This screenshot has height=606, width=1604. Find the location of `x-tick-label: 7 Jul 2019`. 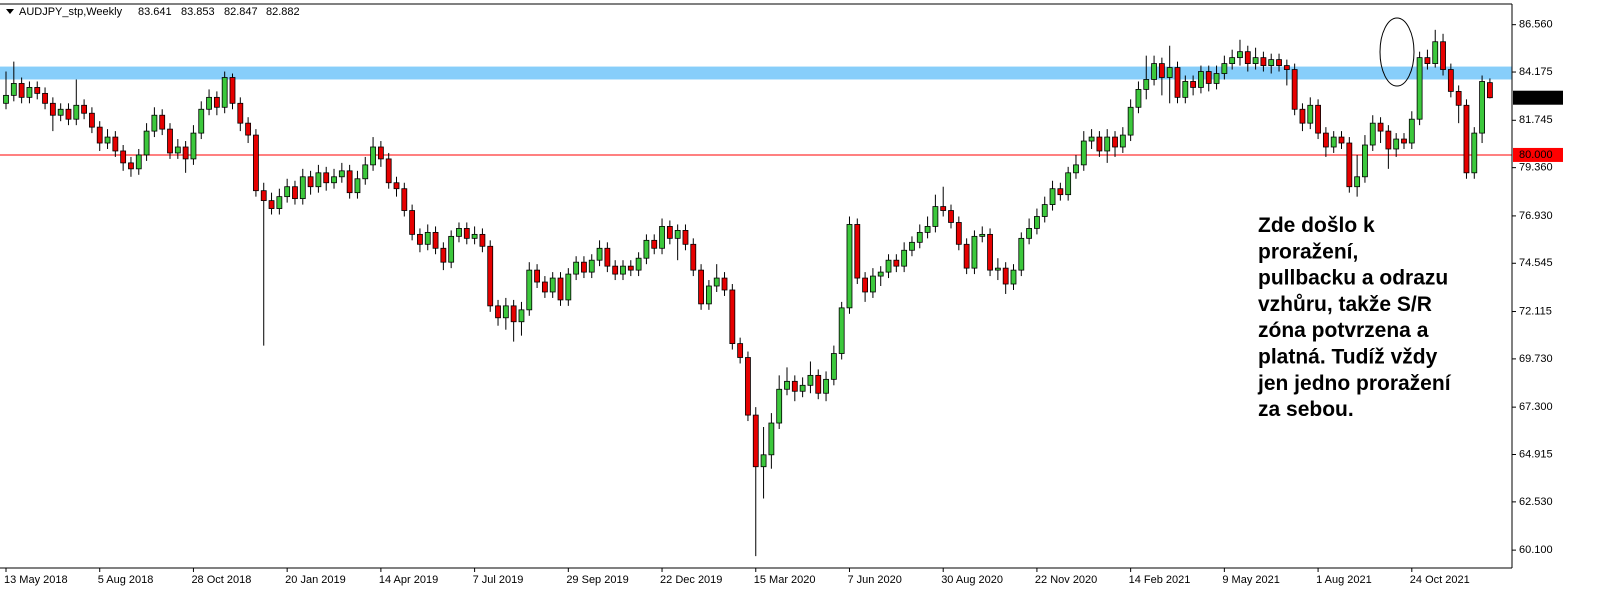

x-tick-label: 7 Jul 2019 is located at coordinates (498, 580).